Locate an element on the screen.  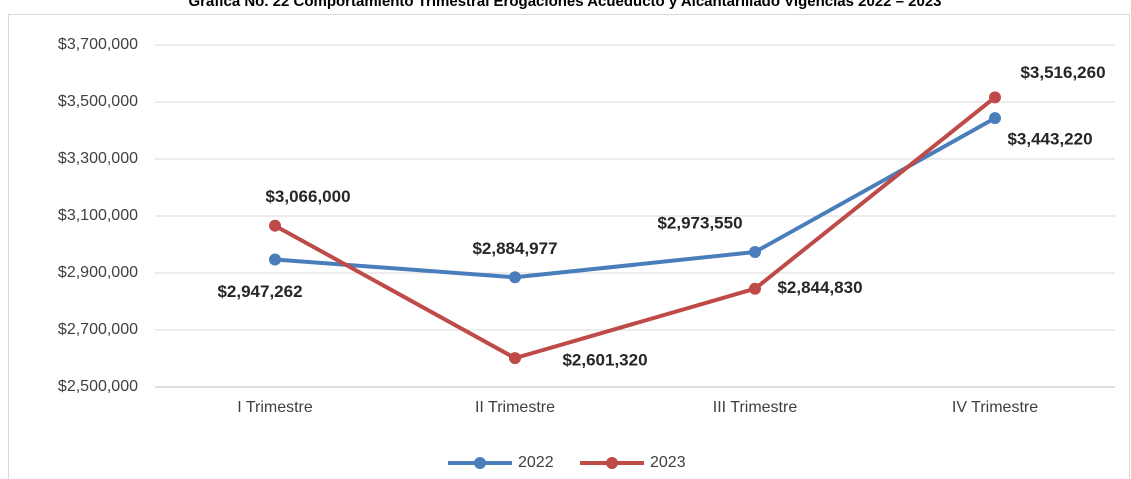
x-tick-label: II Trimestre is located at coordinates (515, 407).